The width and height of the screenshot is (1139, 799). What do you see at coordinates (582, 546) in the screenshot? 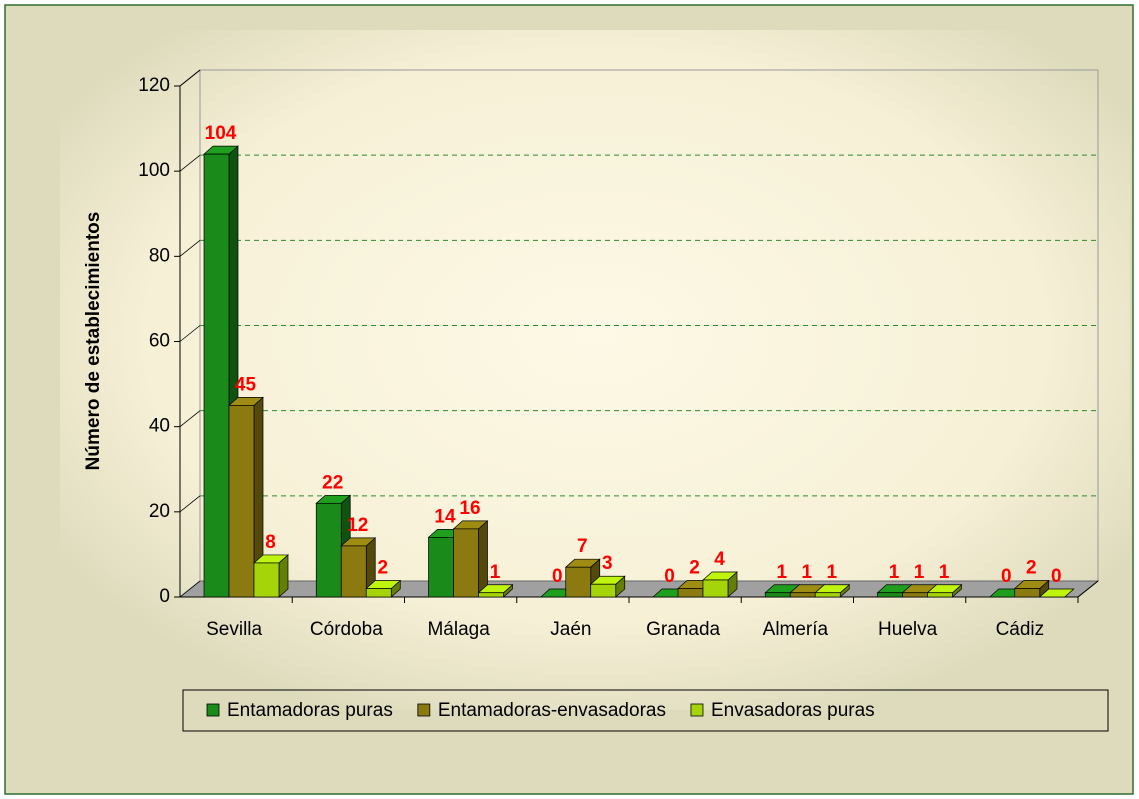
I see `value-label: 7` at bounding box center [582, 546].